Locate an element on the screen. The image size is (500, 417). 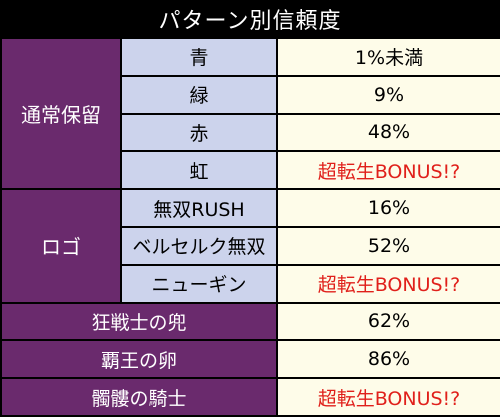
pattern-label-wide: 髑髏の騎士 is located at coordinates (139, 397).